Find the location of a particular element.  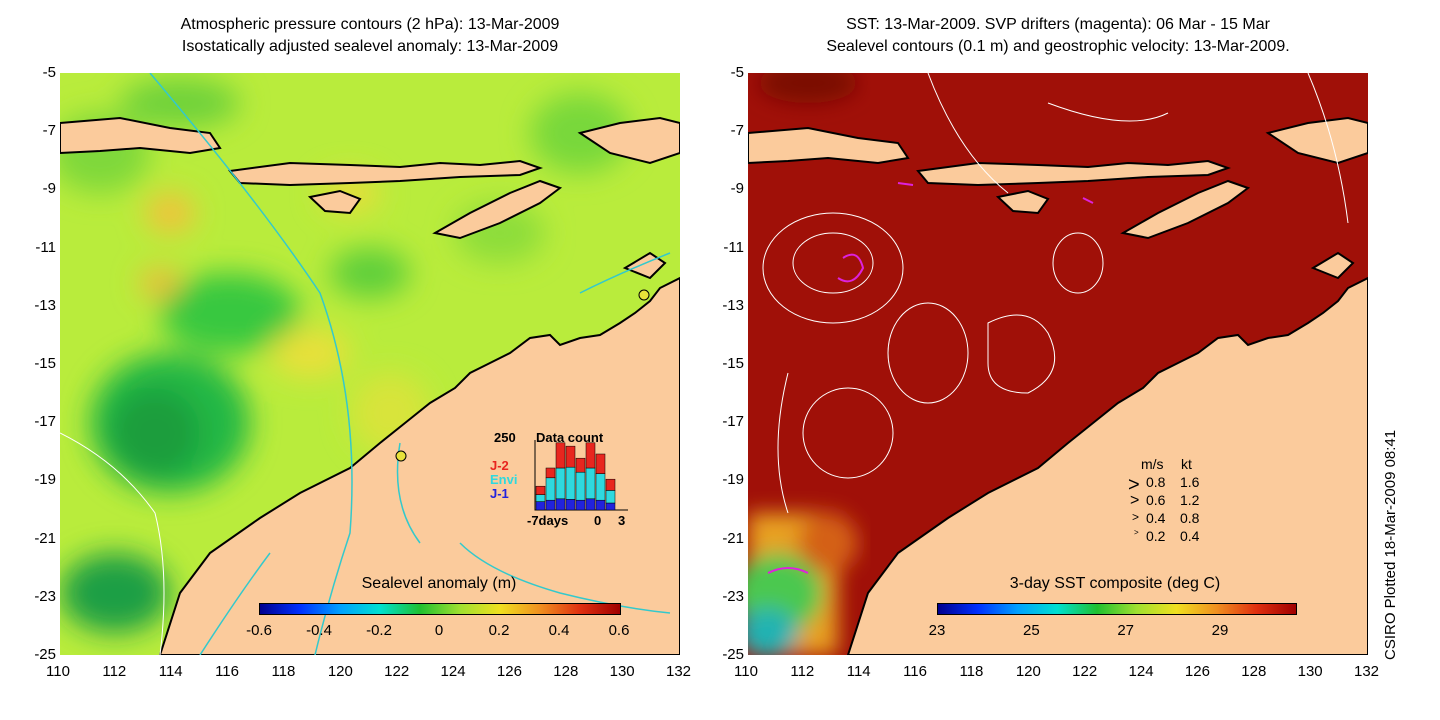

right-x-tick-label: 126 is located at coordinates (1197, 671).